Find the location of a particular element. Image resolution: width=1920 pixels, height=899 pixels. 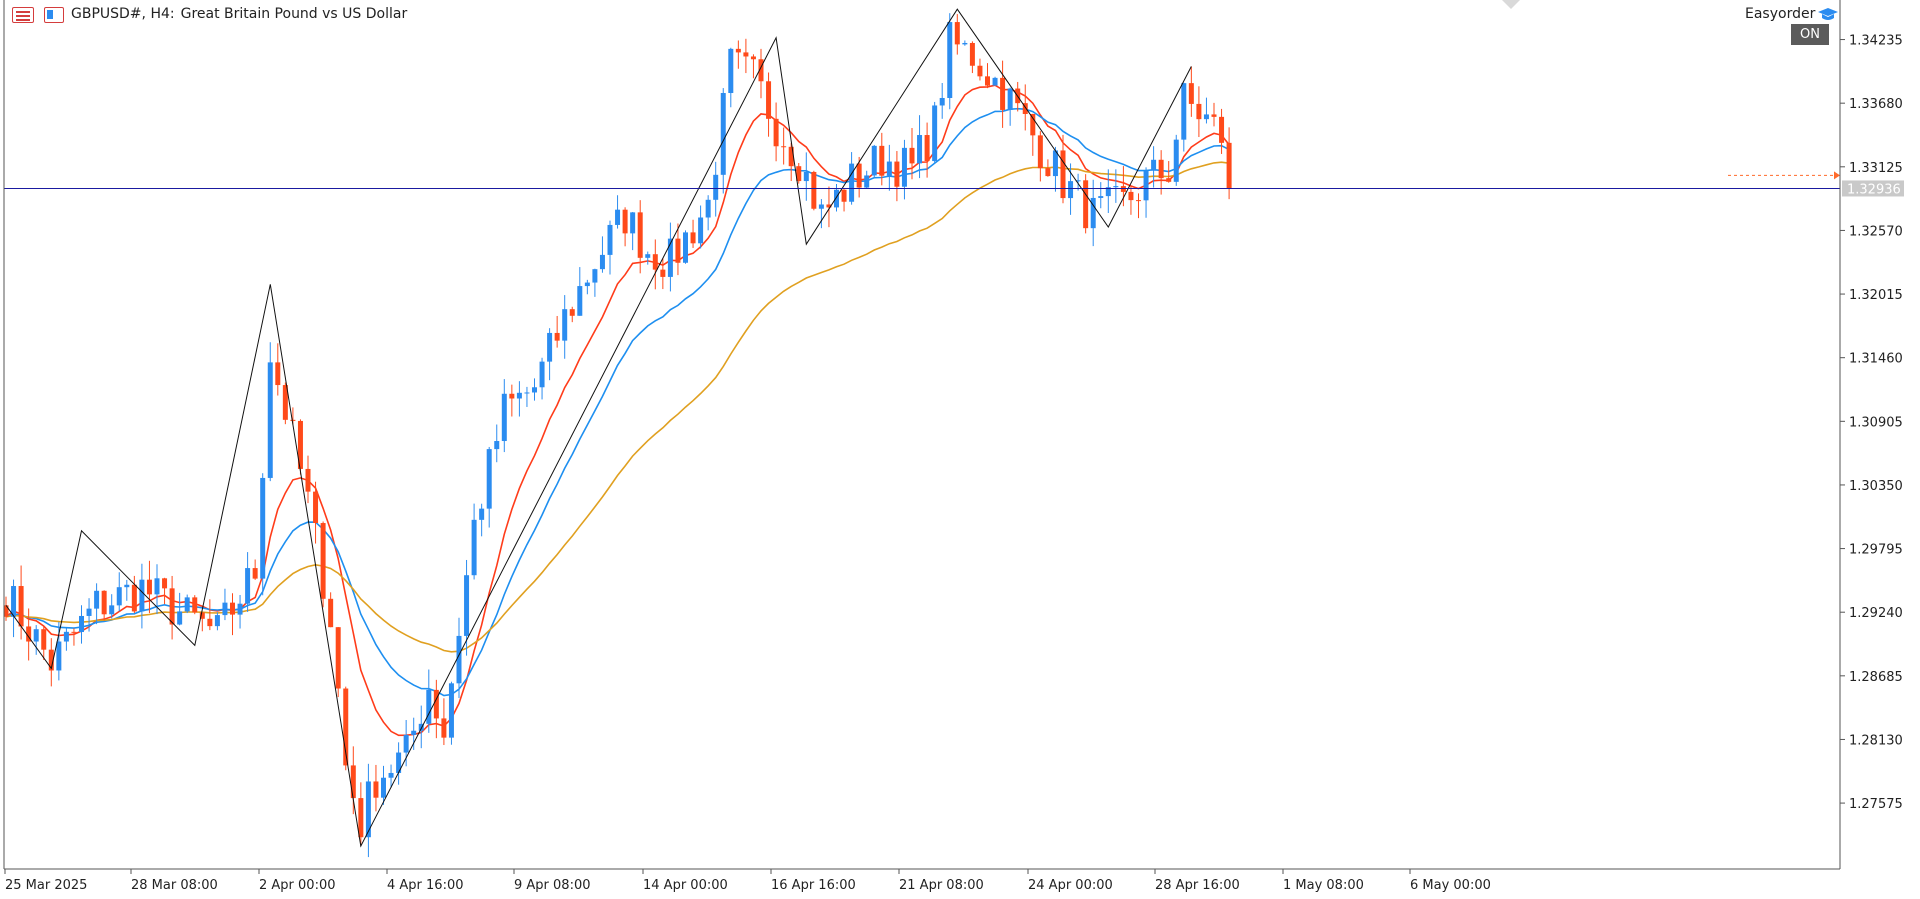

menu-icon is located at coordinates (23, 15).